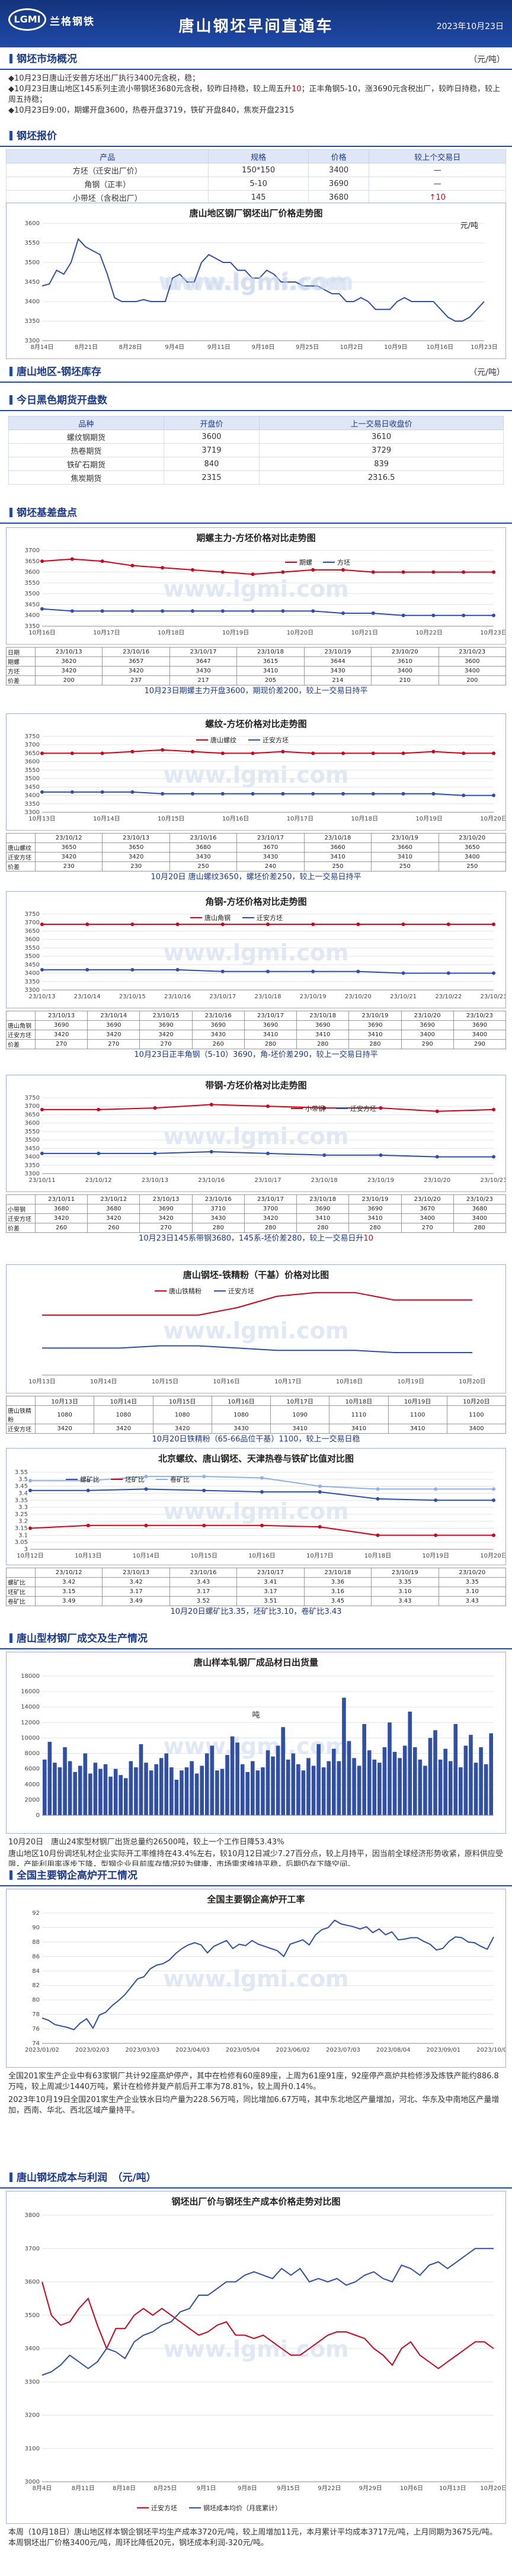  What do you see at coordinates (21, 867) in the screenshot?
I see `table-cell: 价差` at bounding box center [21, 867].